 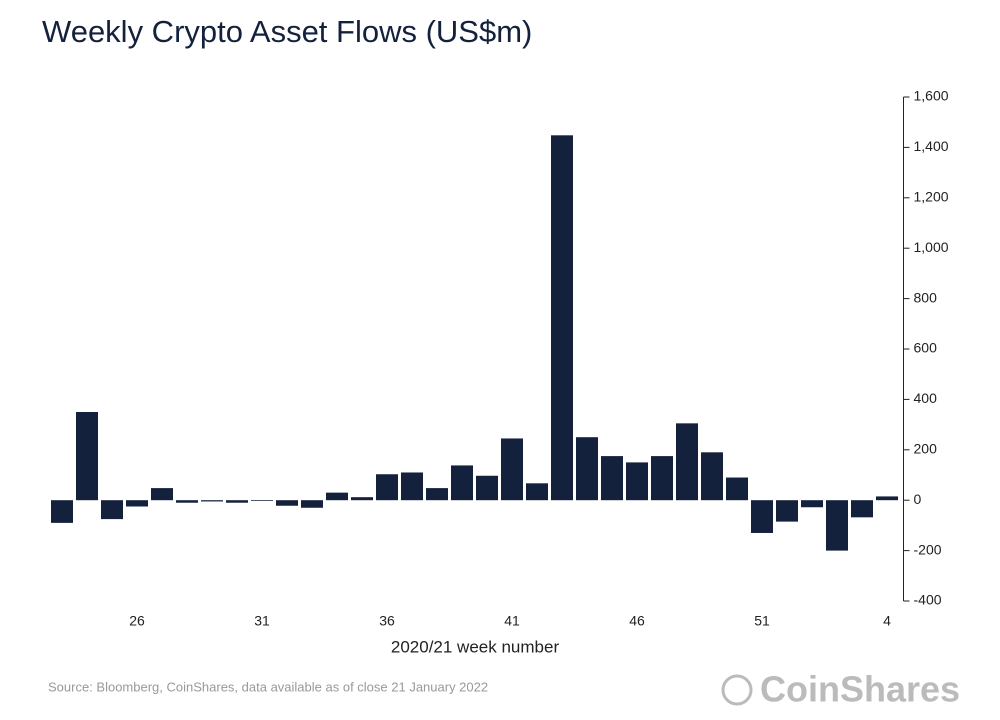 I want to click on x-tick-label: 41, so click(x=512, y=621).